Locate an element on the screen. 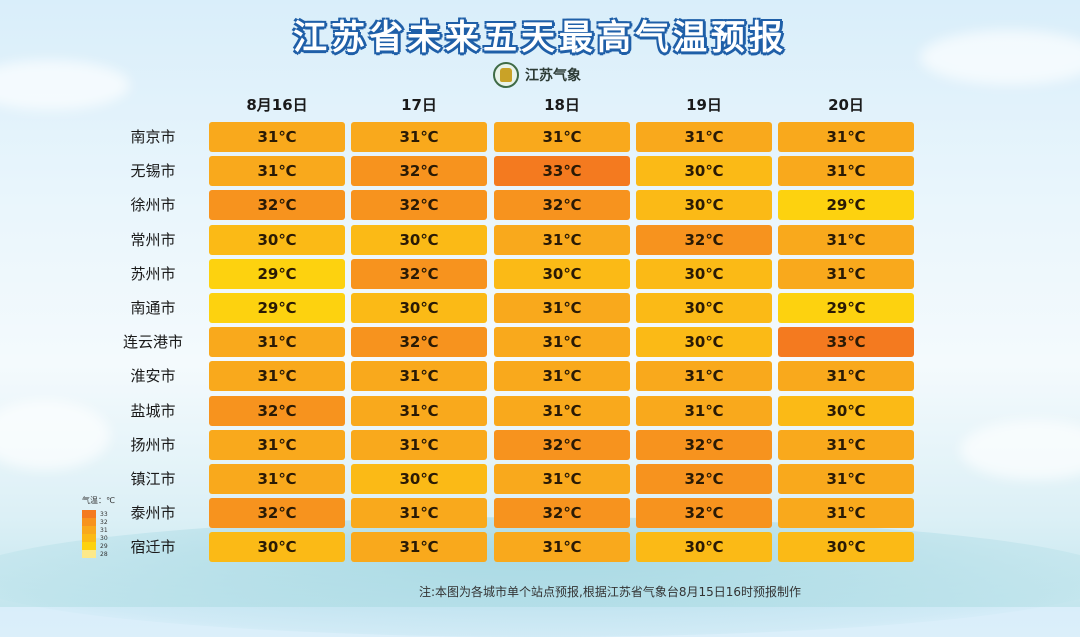 This screenshot has height=637, width=1080. legend-label: 28 is located at coordinates (104, 554).